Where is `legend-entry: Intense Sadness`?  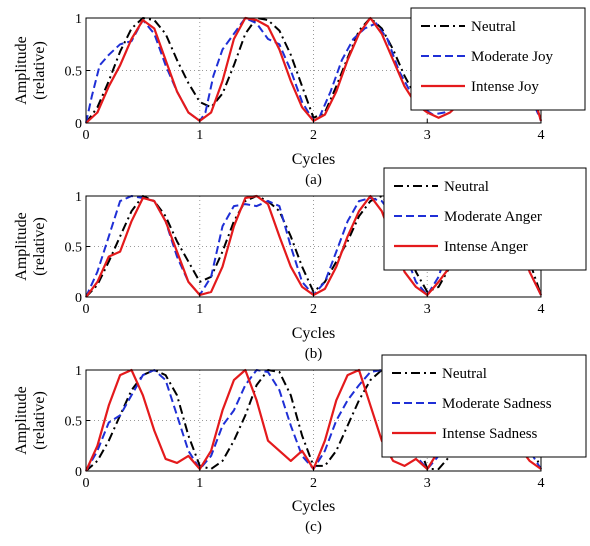
legend-entry: Intense Sadness is located at coordinates (490, 434).